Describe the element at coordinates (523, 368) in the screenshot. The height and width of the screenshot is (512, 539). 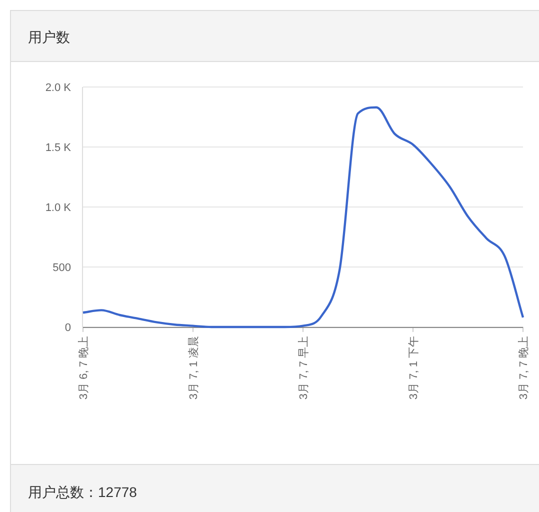
I see `x-tick-label: 3月 7, 7 晚上` at that location.